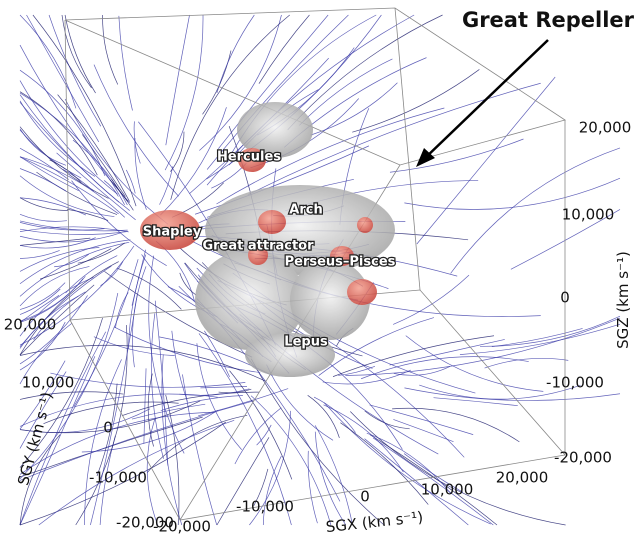 The image size is (640, 543). I want to click on tick-label: -20,000, so click(182, 527).